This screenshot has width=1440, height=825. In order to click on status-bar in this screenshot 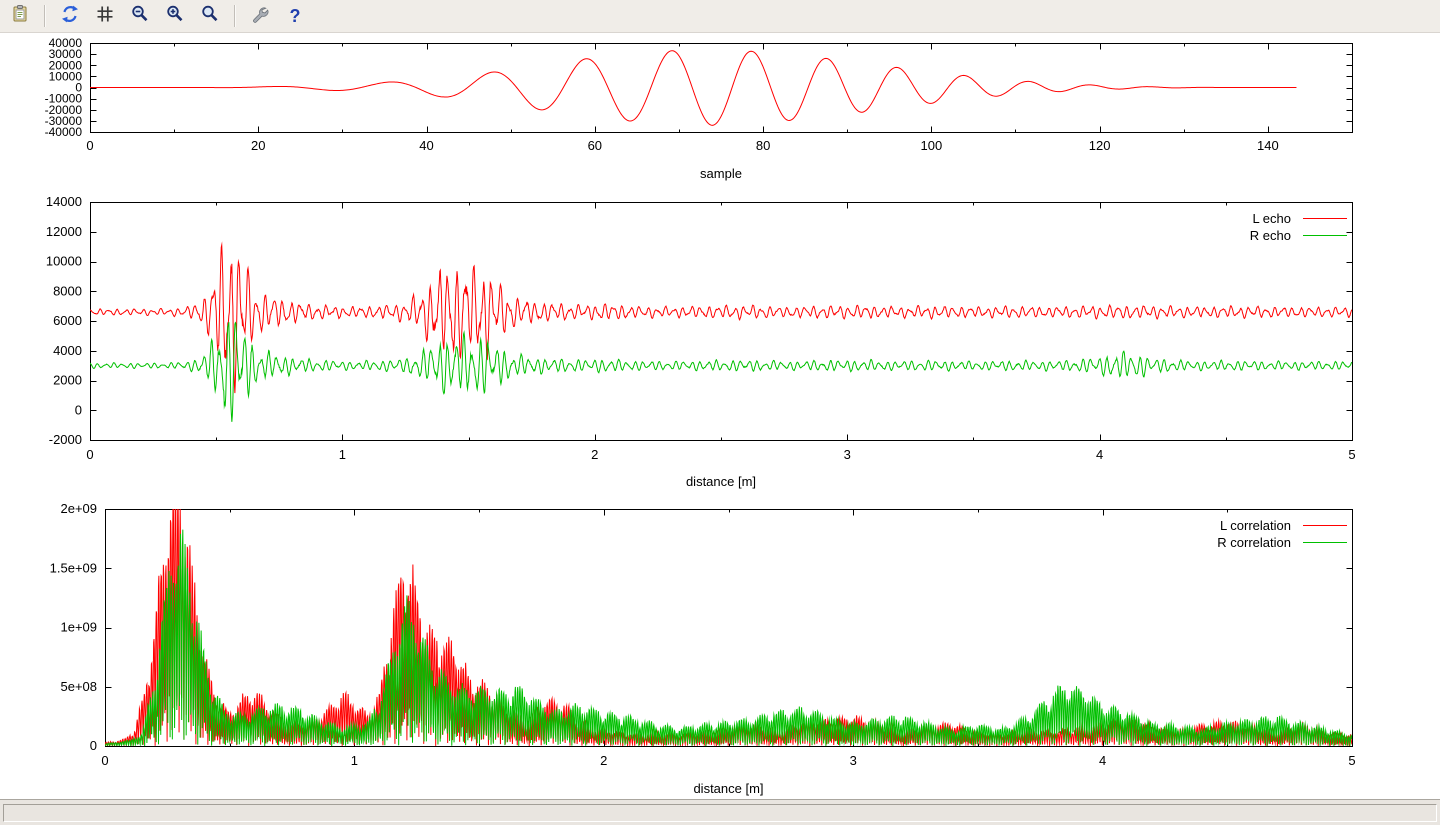, I will do `click(720, 812)`.